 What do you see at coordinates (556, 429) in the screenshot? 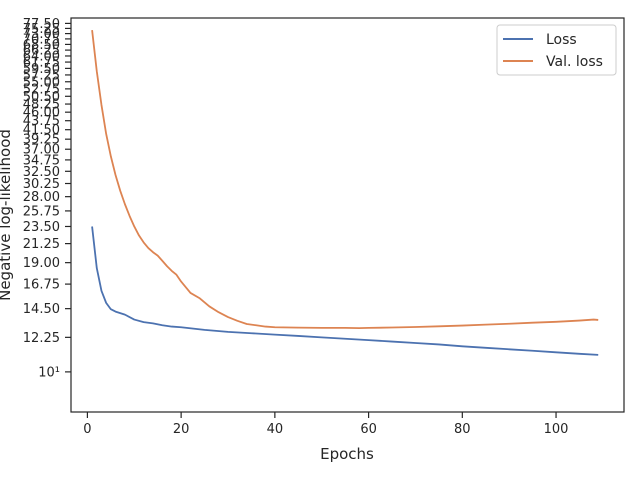
I see `x-tick-label: 100` at bounding box center [556, 429].